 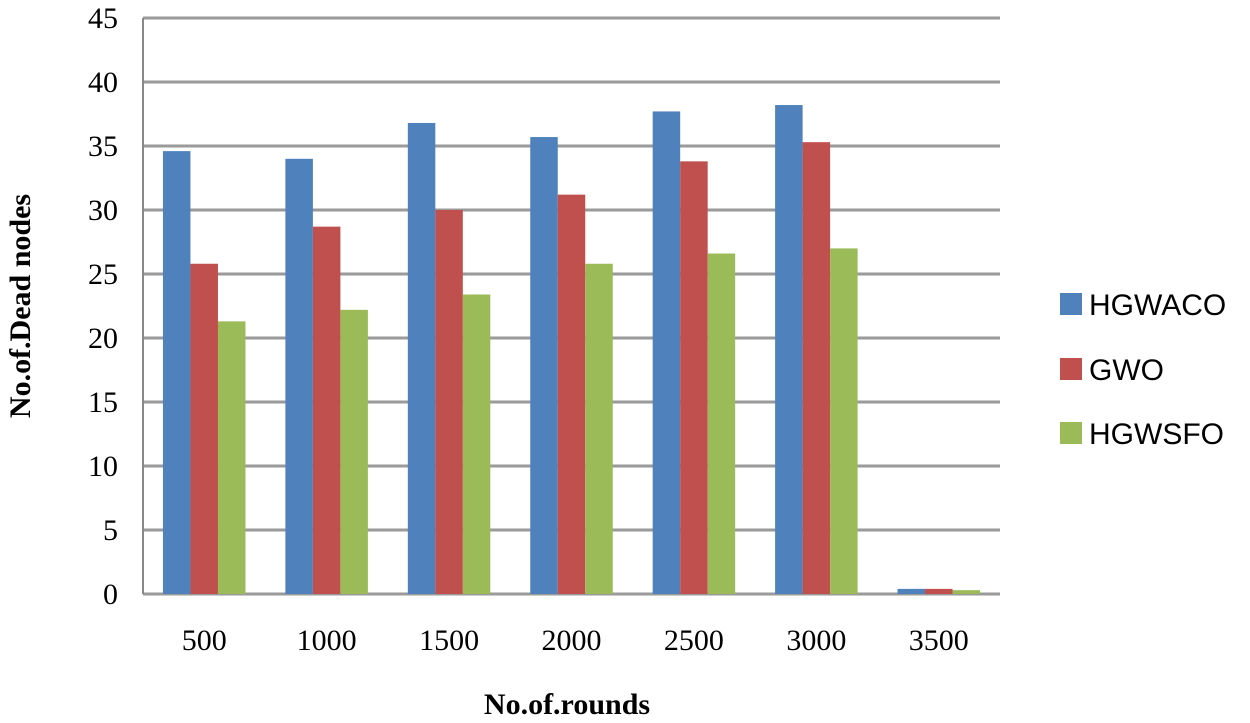 I want to click on x-tick-label: 500, so click(x=204, y=640).